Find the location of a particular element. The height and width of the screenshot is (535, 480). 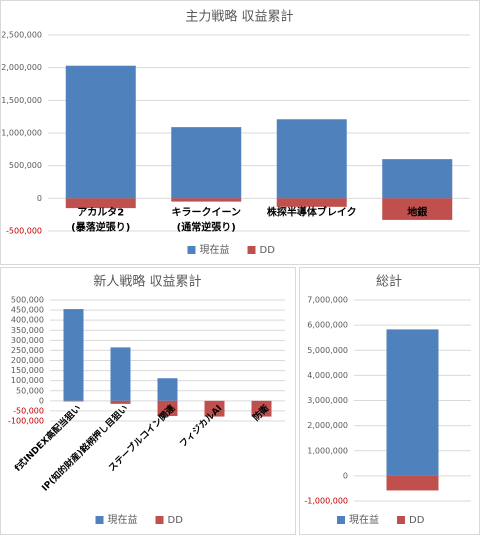

y-tick-label: 200,000 is located at coordinates (27, 360).